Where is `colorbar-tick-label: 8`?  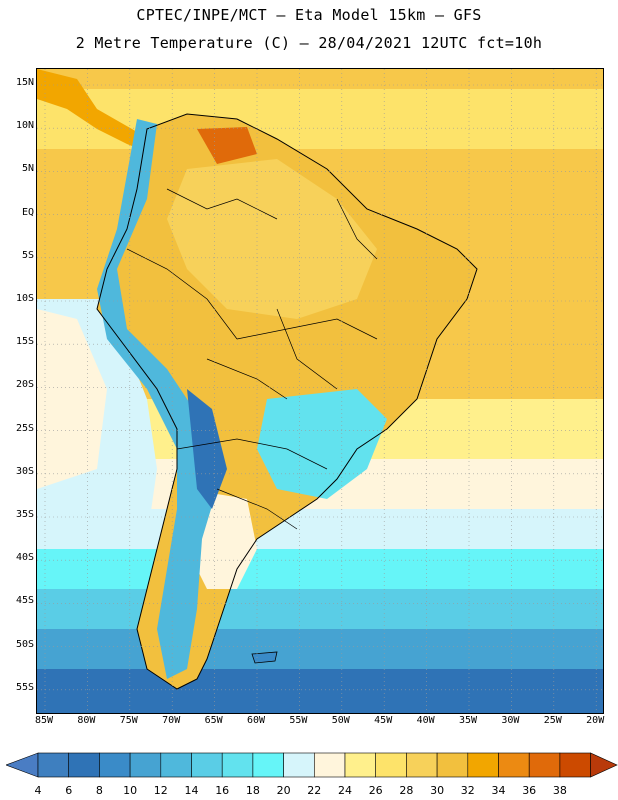 colorbar-tick-label: 8 is located at coordinates (99, 790).